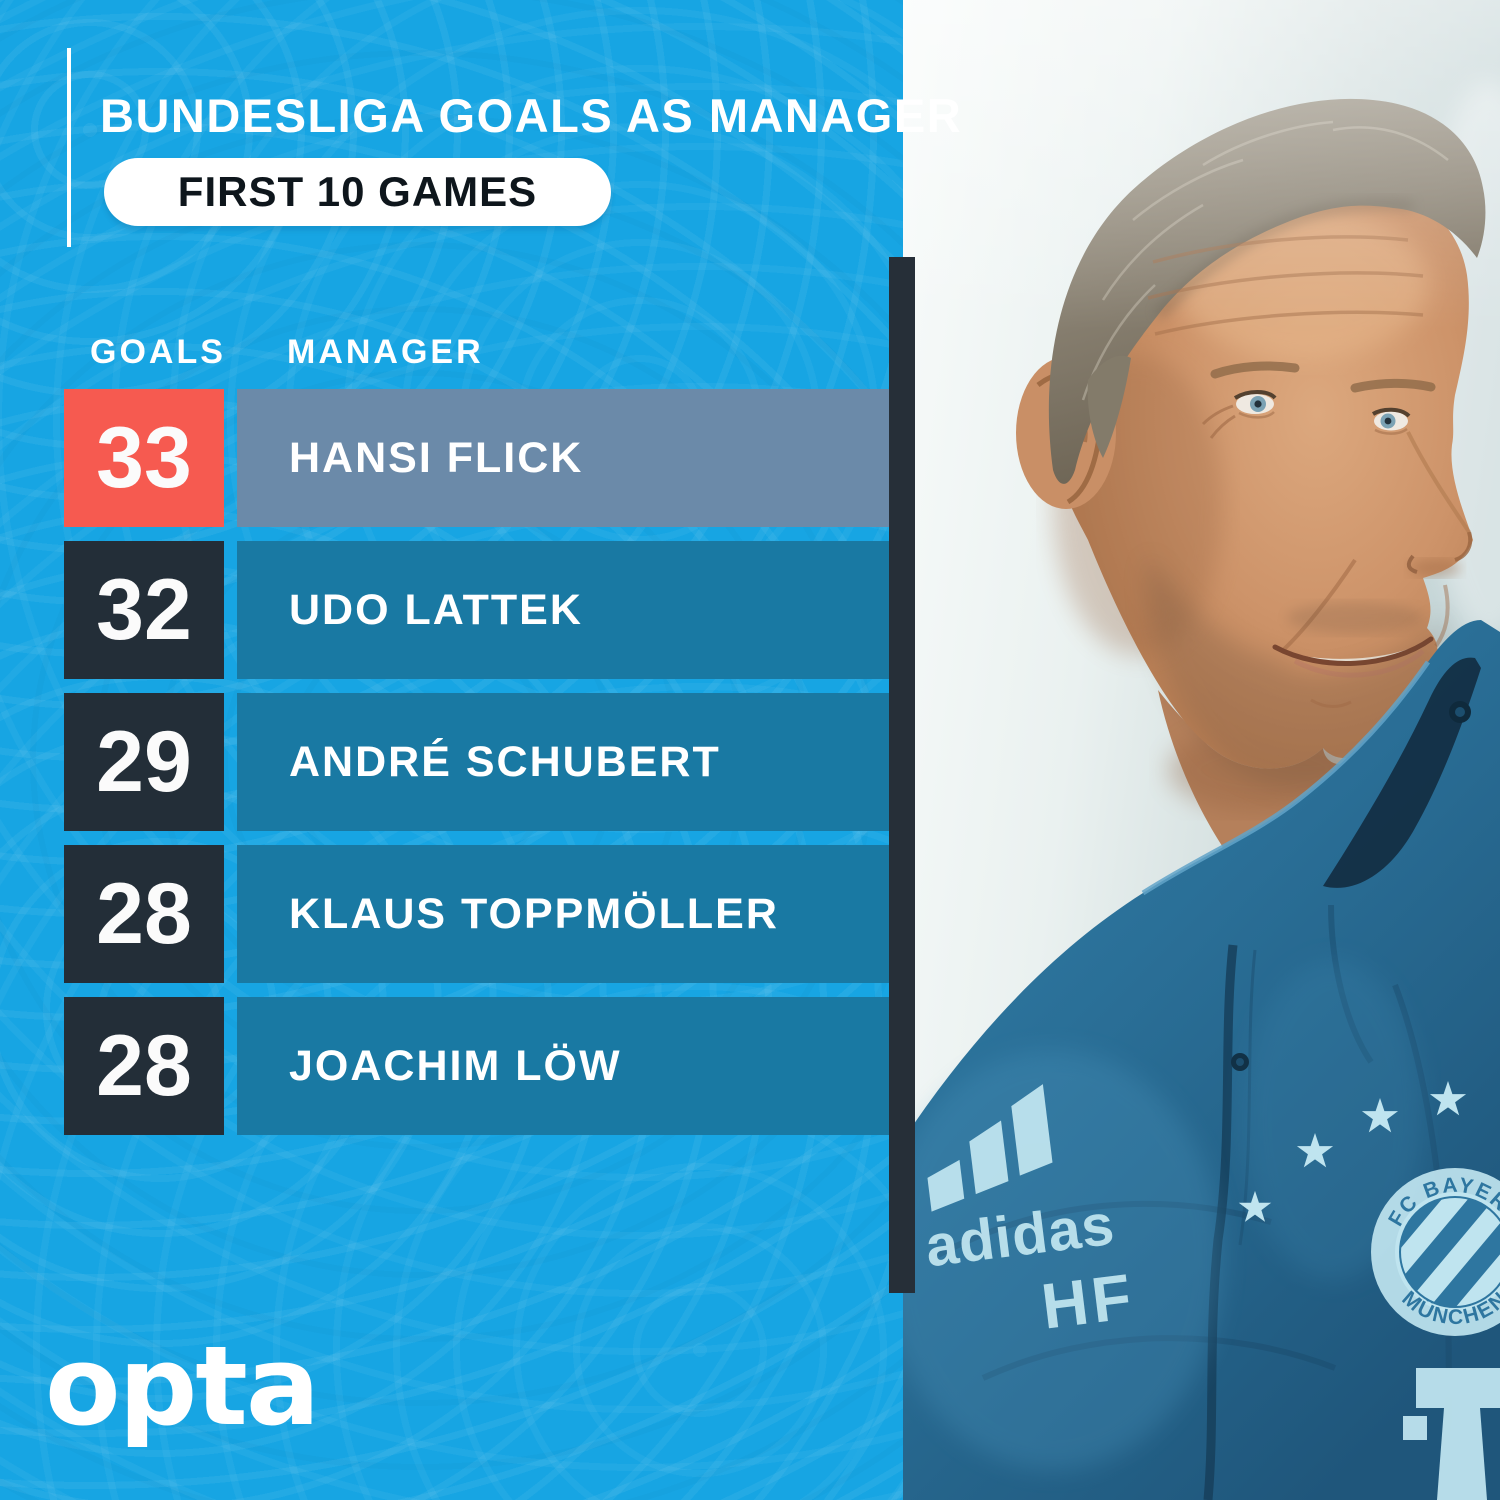  Describe the element at coordinates (182, 1386) in the screenshot. I see `opta-logo: opta` at that location.